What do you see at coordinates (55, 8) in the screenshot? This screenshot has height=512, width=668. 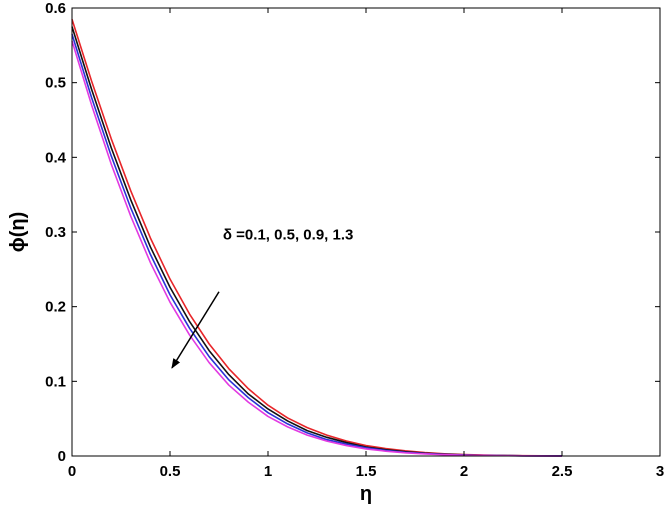 I see `y-tick-label-6: 0.6` at bounding box center [55, 8].